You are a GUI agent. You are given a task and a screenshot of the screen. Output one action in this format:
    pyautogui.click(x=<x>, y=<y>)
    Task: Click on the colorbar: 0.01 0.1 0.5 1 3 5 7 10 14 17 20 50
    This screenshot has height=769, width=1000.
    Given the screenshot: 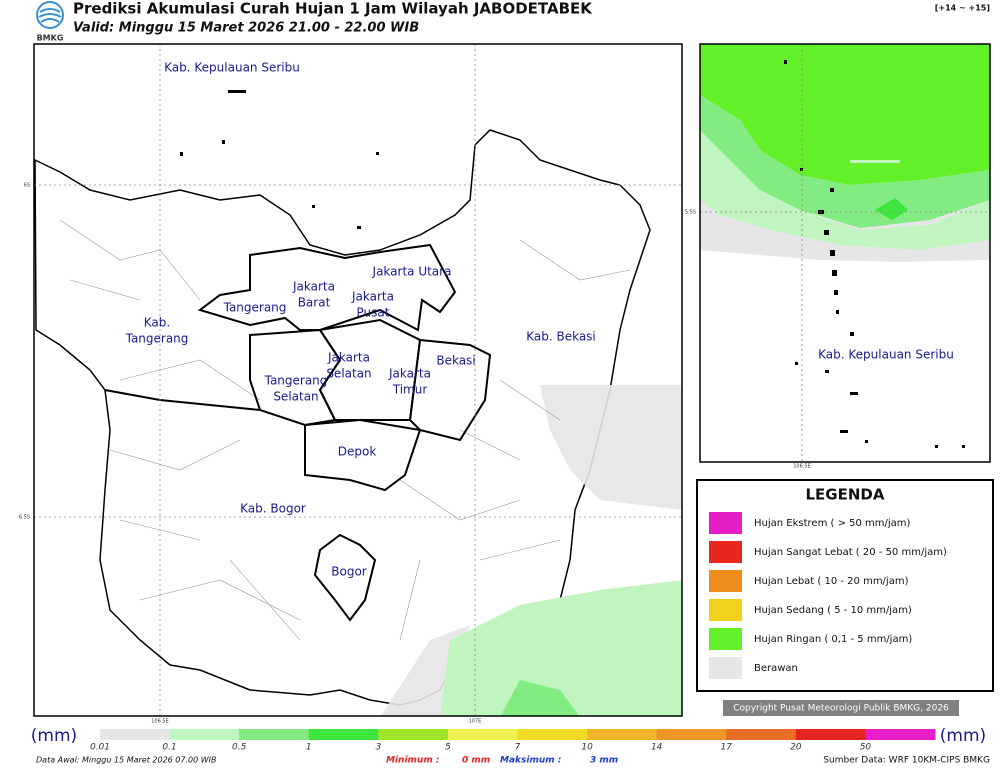 What is the action you would take?
    pyautogui.click(x=513, y=741)
    